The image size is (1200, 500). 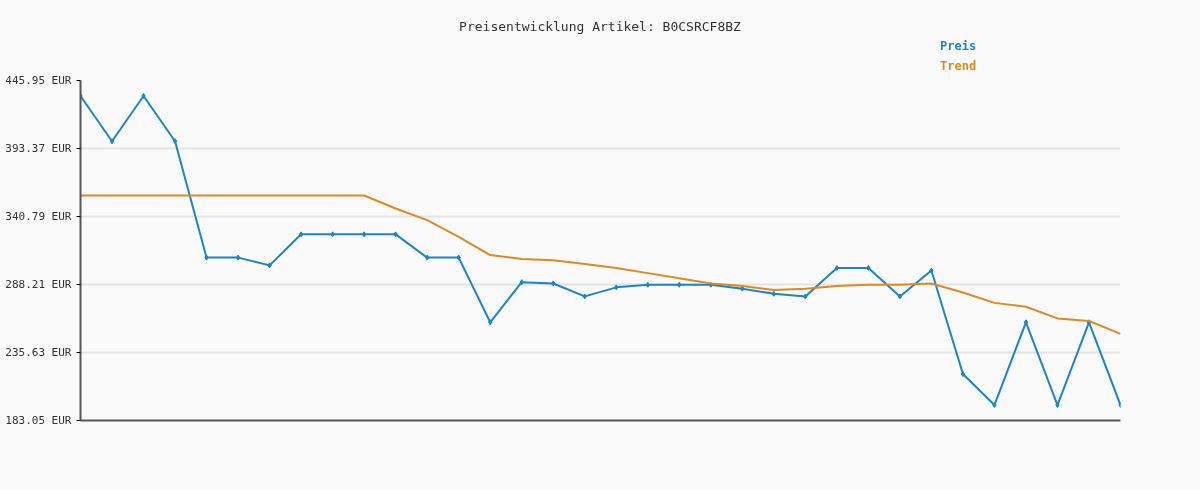 What do you see at coordinates (958, 46) in the screenshot?
I see `text: Preis` at bounding box center [958, 46].